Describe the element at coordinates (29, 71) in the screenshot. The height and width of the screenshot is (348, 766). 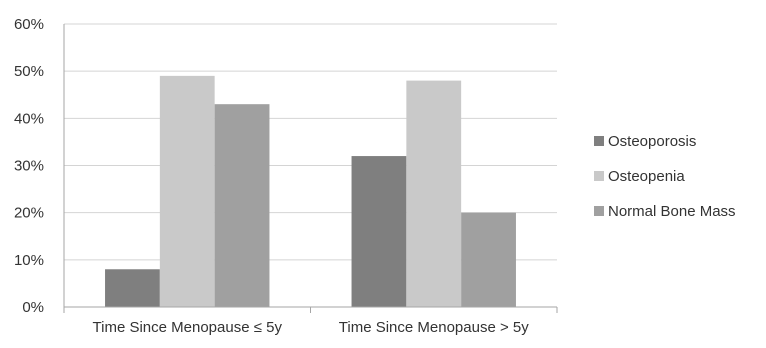
I see `y-tick-label: 50%` at that location.